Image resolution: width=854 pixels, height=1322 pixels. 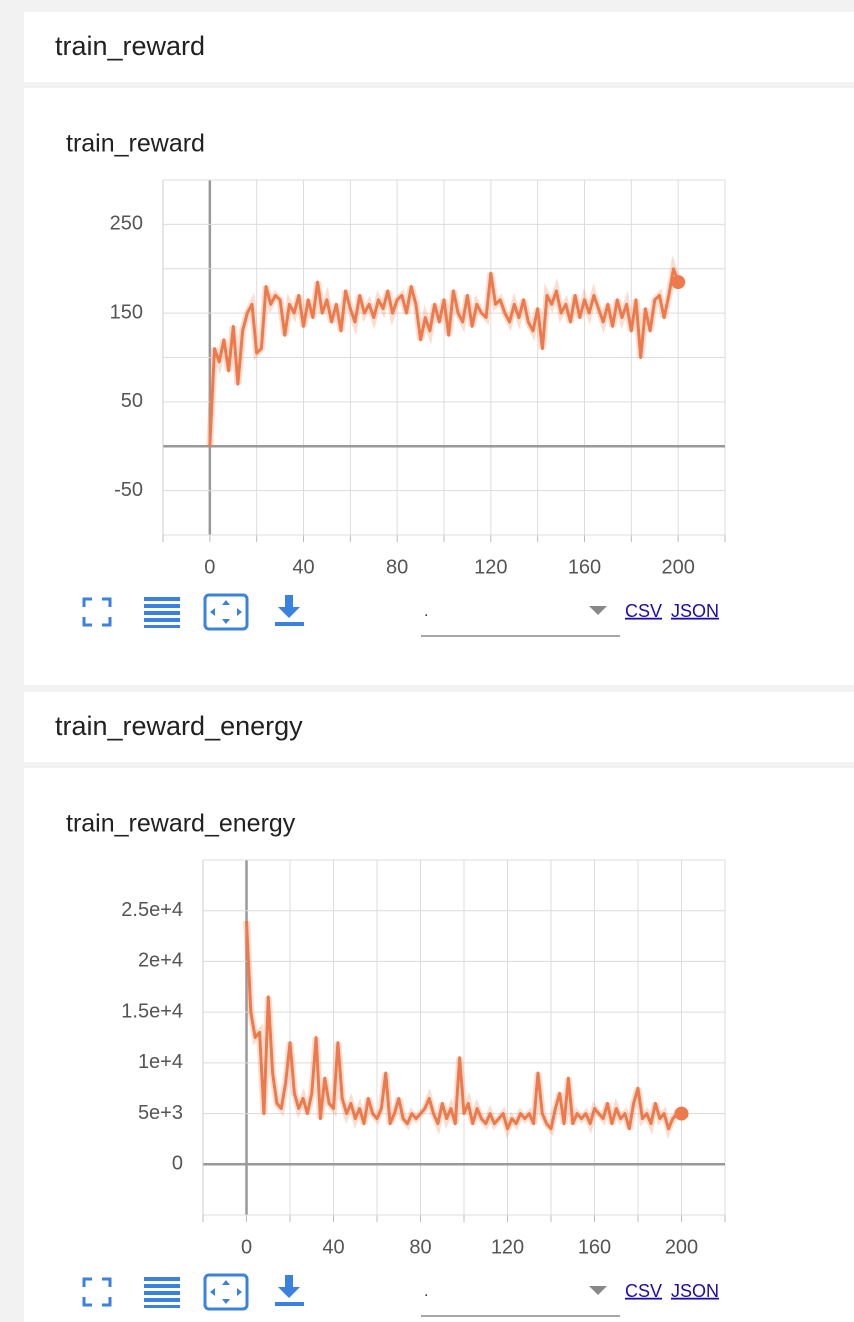 I want to click on y-tick-label: 150, so click(x=126, y=312).